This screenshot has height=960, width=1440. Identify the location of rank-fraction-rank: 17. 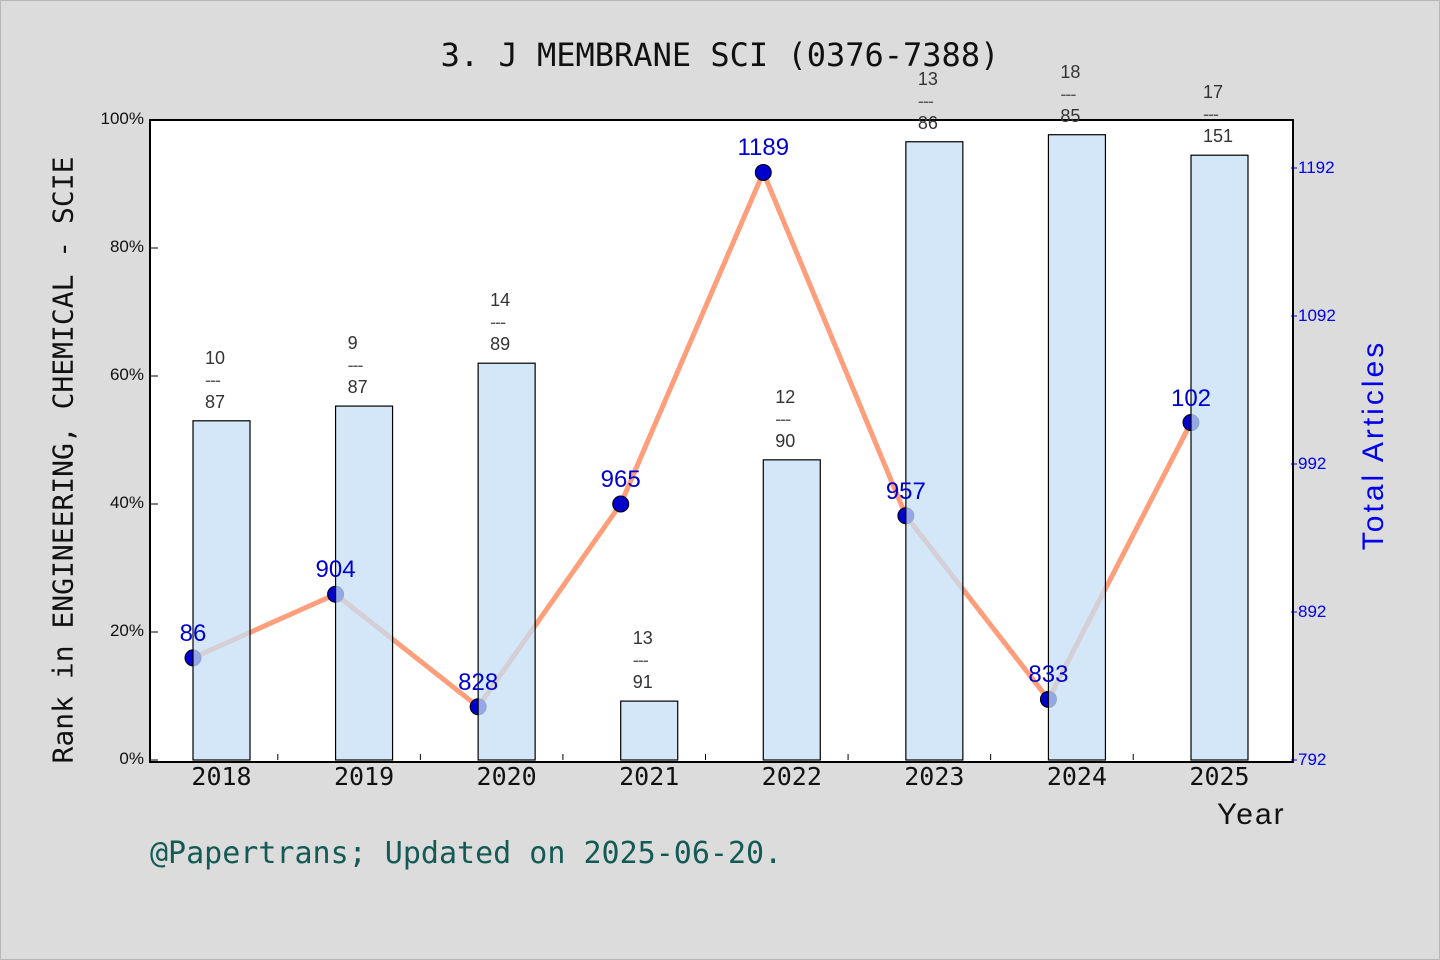
(1213, 92).